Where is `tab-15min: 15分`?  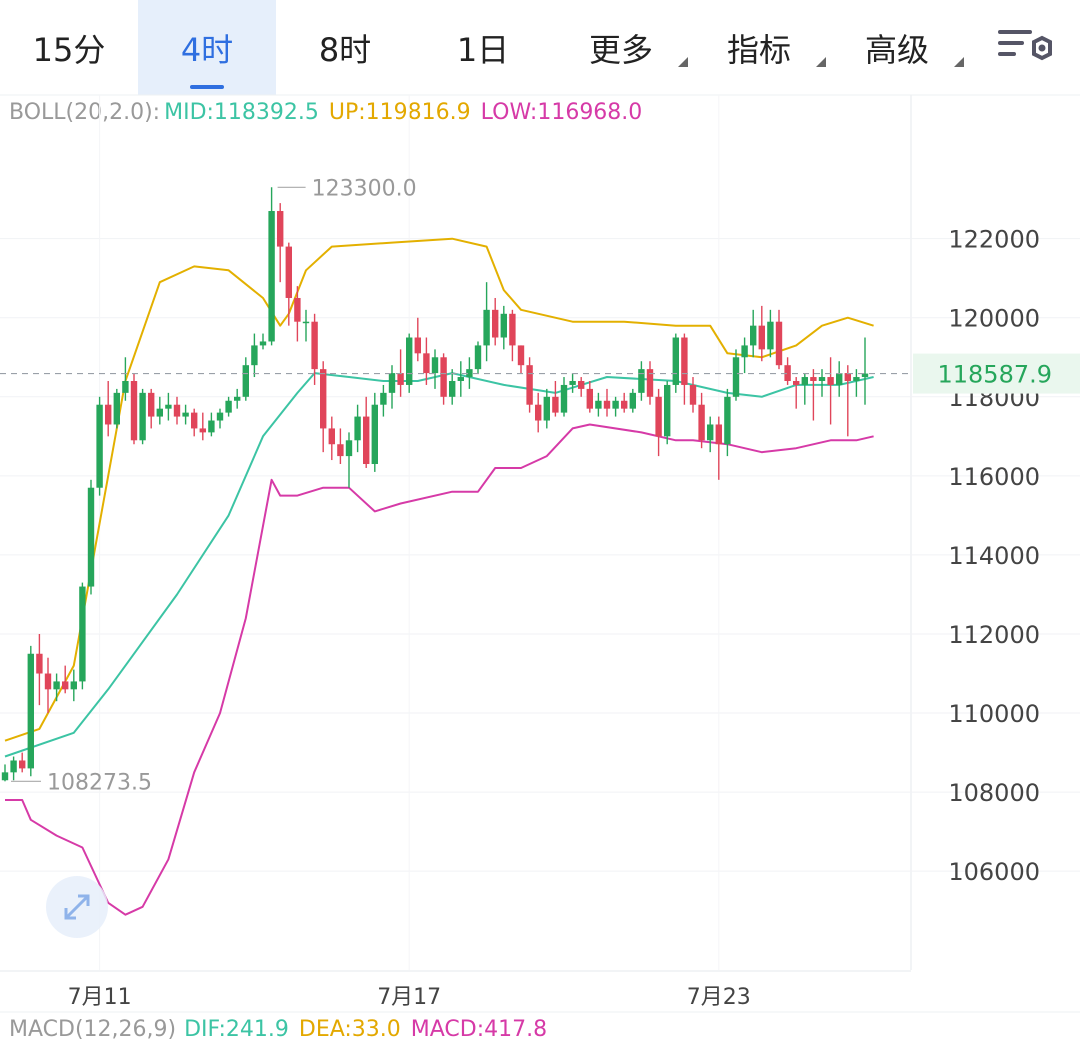
tab-15min: 15分 is located at coordinates (69, 47).